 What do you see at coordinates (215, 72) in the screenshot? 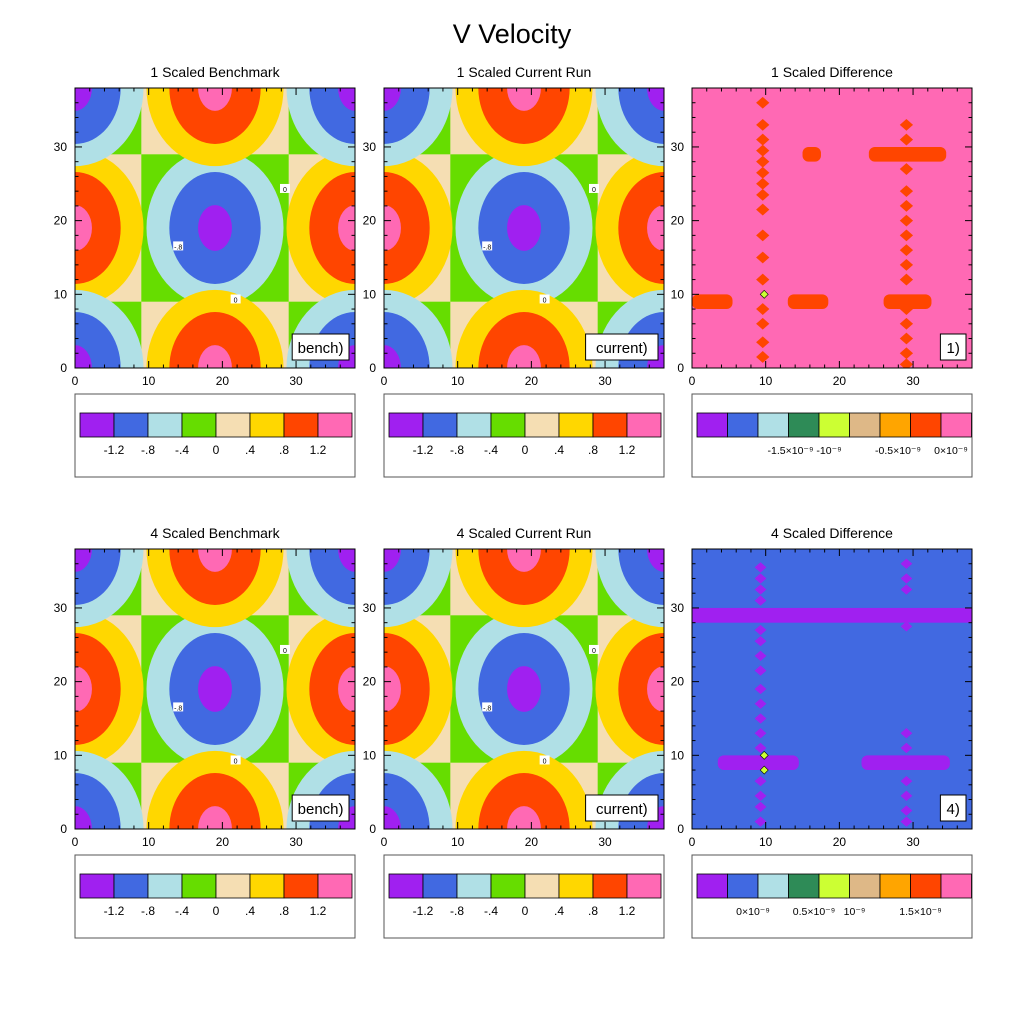
I see `panel-title: 1 Scaled Benchmark` at bounding box center [215, 72].